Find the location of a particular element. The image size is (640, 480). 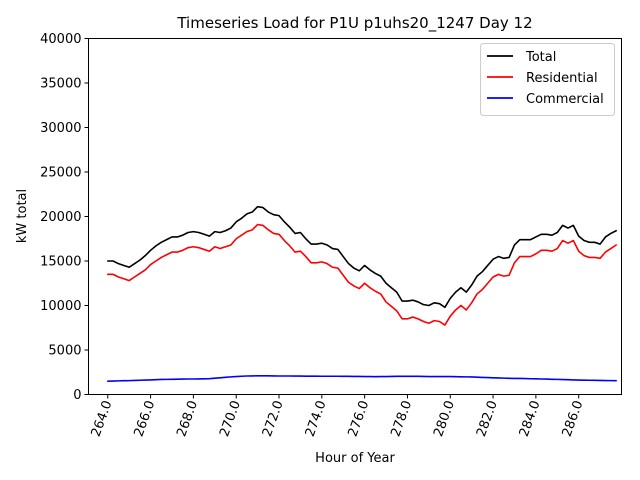

y-tick-label: 30000 is located at coordinates (60, 128).